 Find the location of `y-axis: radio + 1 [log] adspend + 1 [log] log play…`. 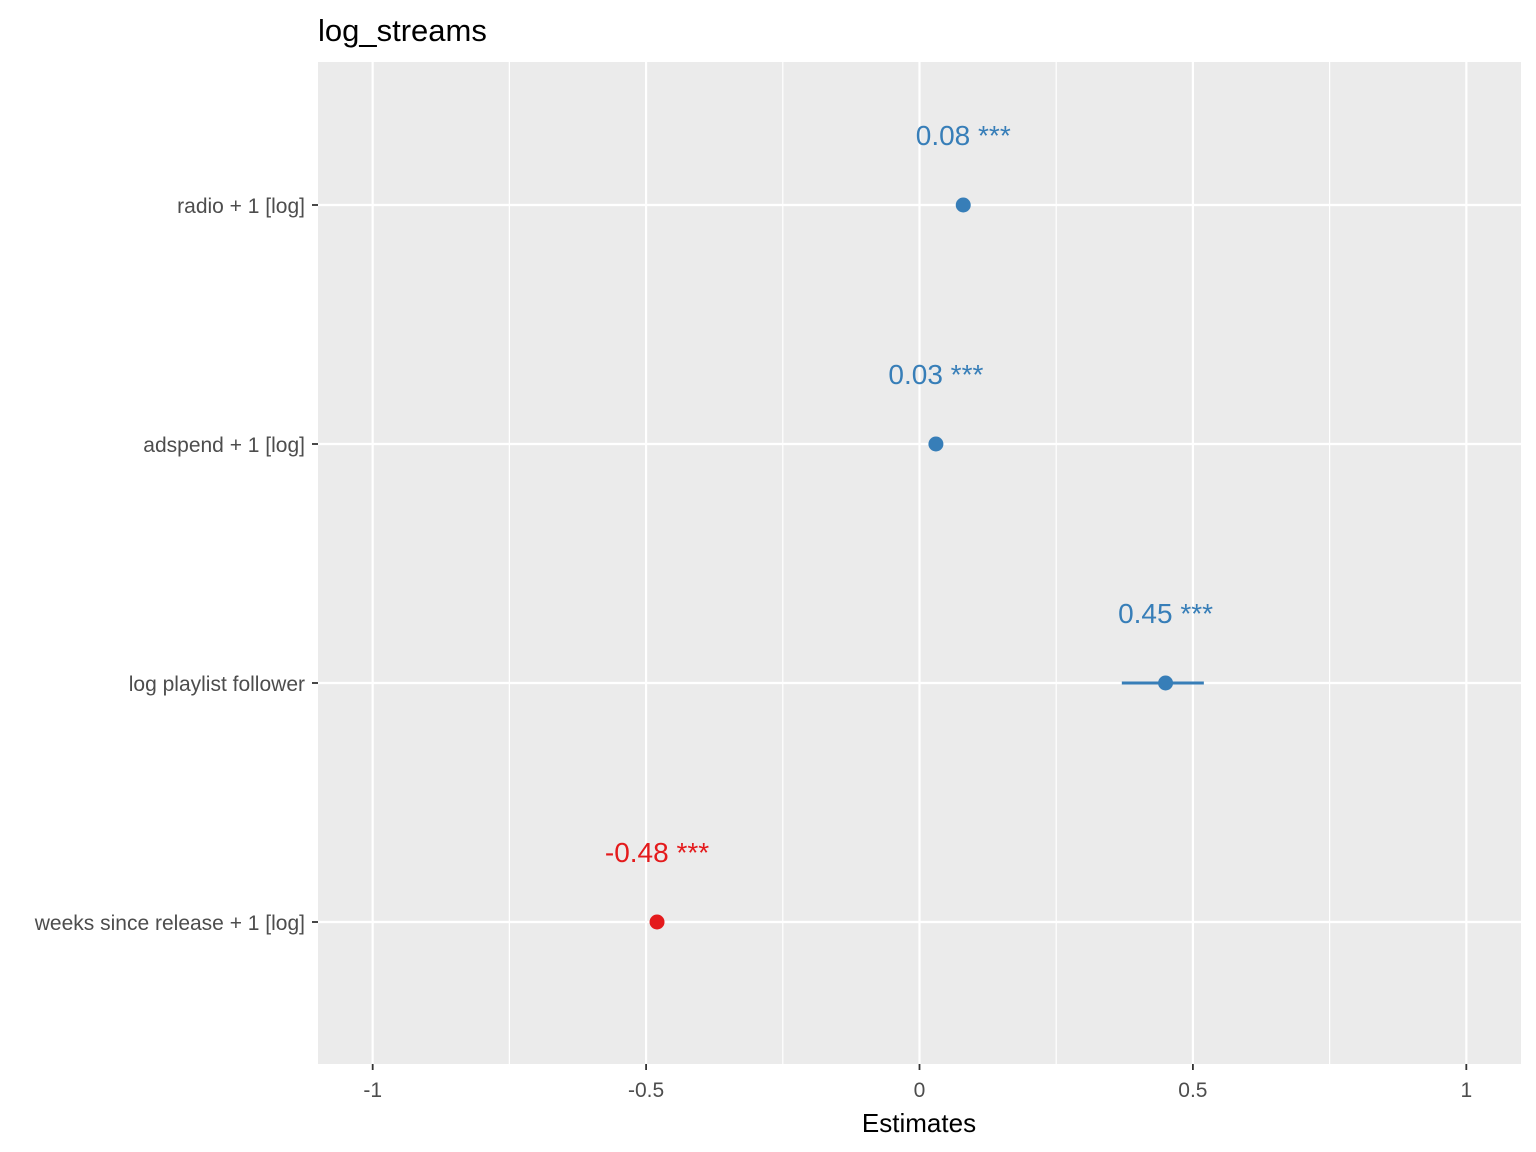

y-axis: radio + 1 [log] adspend + 1 [log] log play… is located at coordinates (176, 565).